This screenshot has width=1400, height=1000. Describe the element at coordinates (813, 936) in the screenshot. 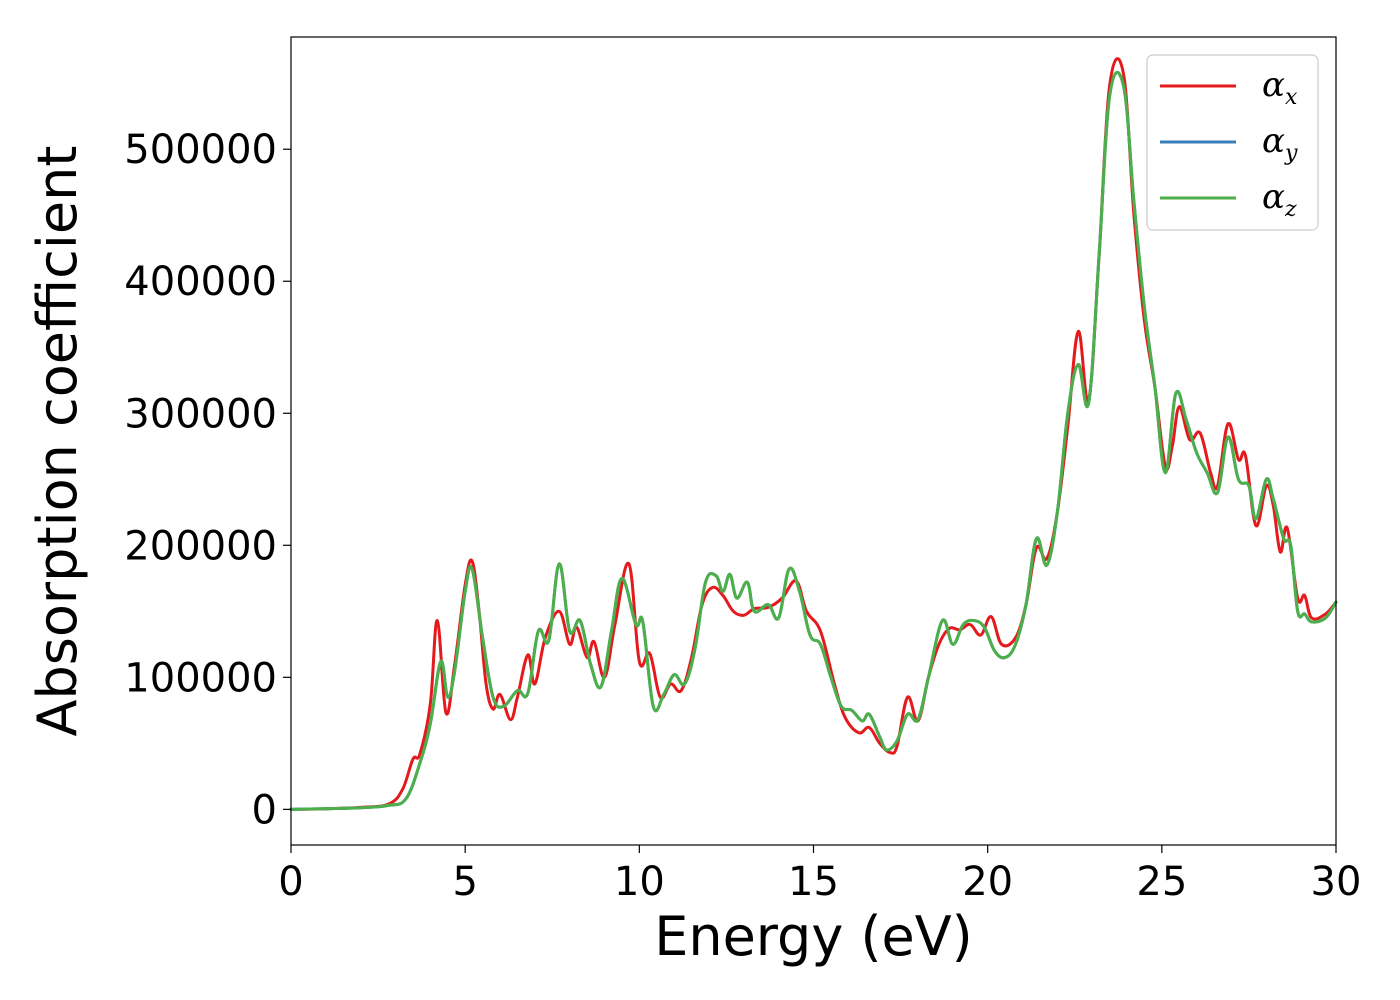

I see `x-axis-title: Energy (eV)` at that location.